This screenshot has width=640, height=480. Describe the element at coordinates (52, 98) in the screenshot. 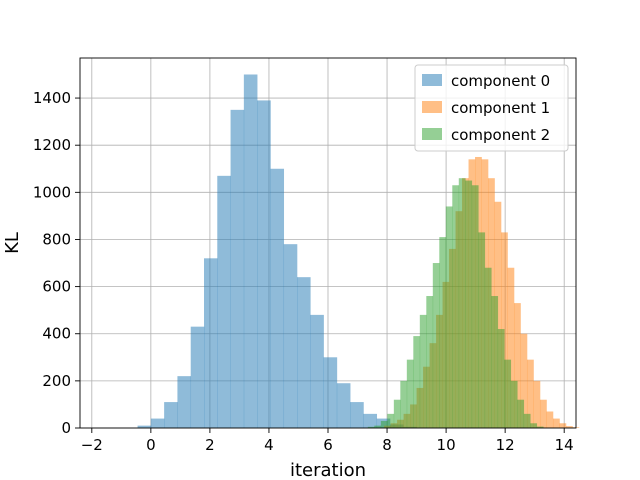

I see `y-tick-label: 1400` at that location.